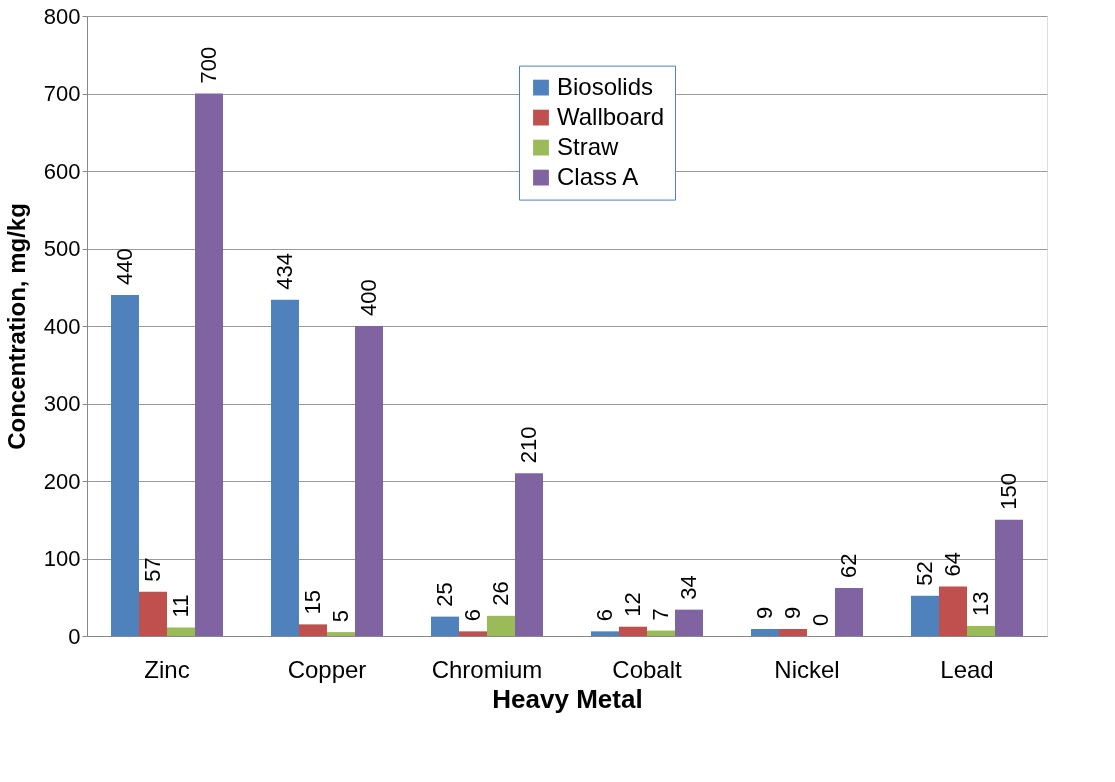 The image size is (1115, 782). Describe the element at coordinates (284, 271) in the screenshot. I see `data-label: 434` at that location.